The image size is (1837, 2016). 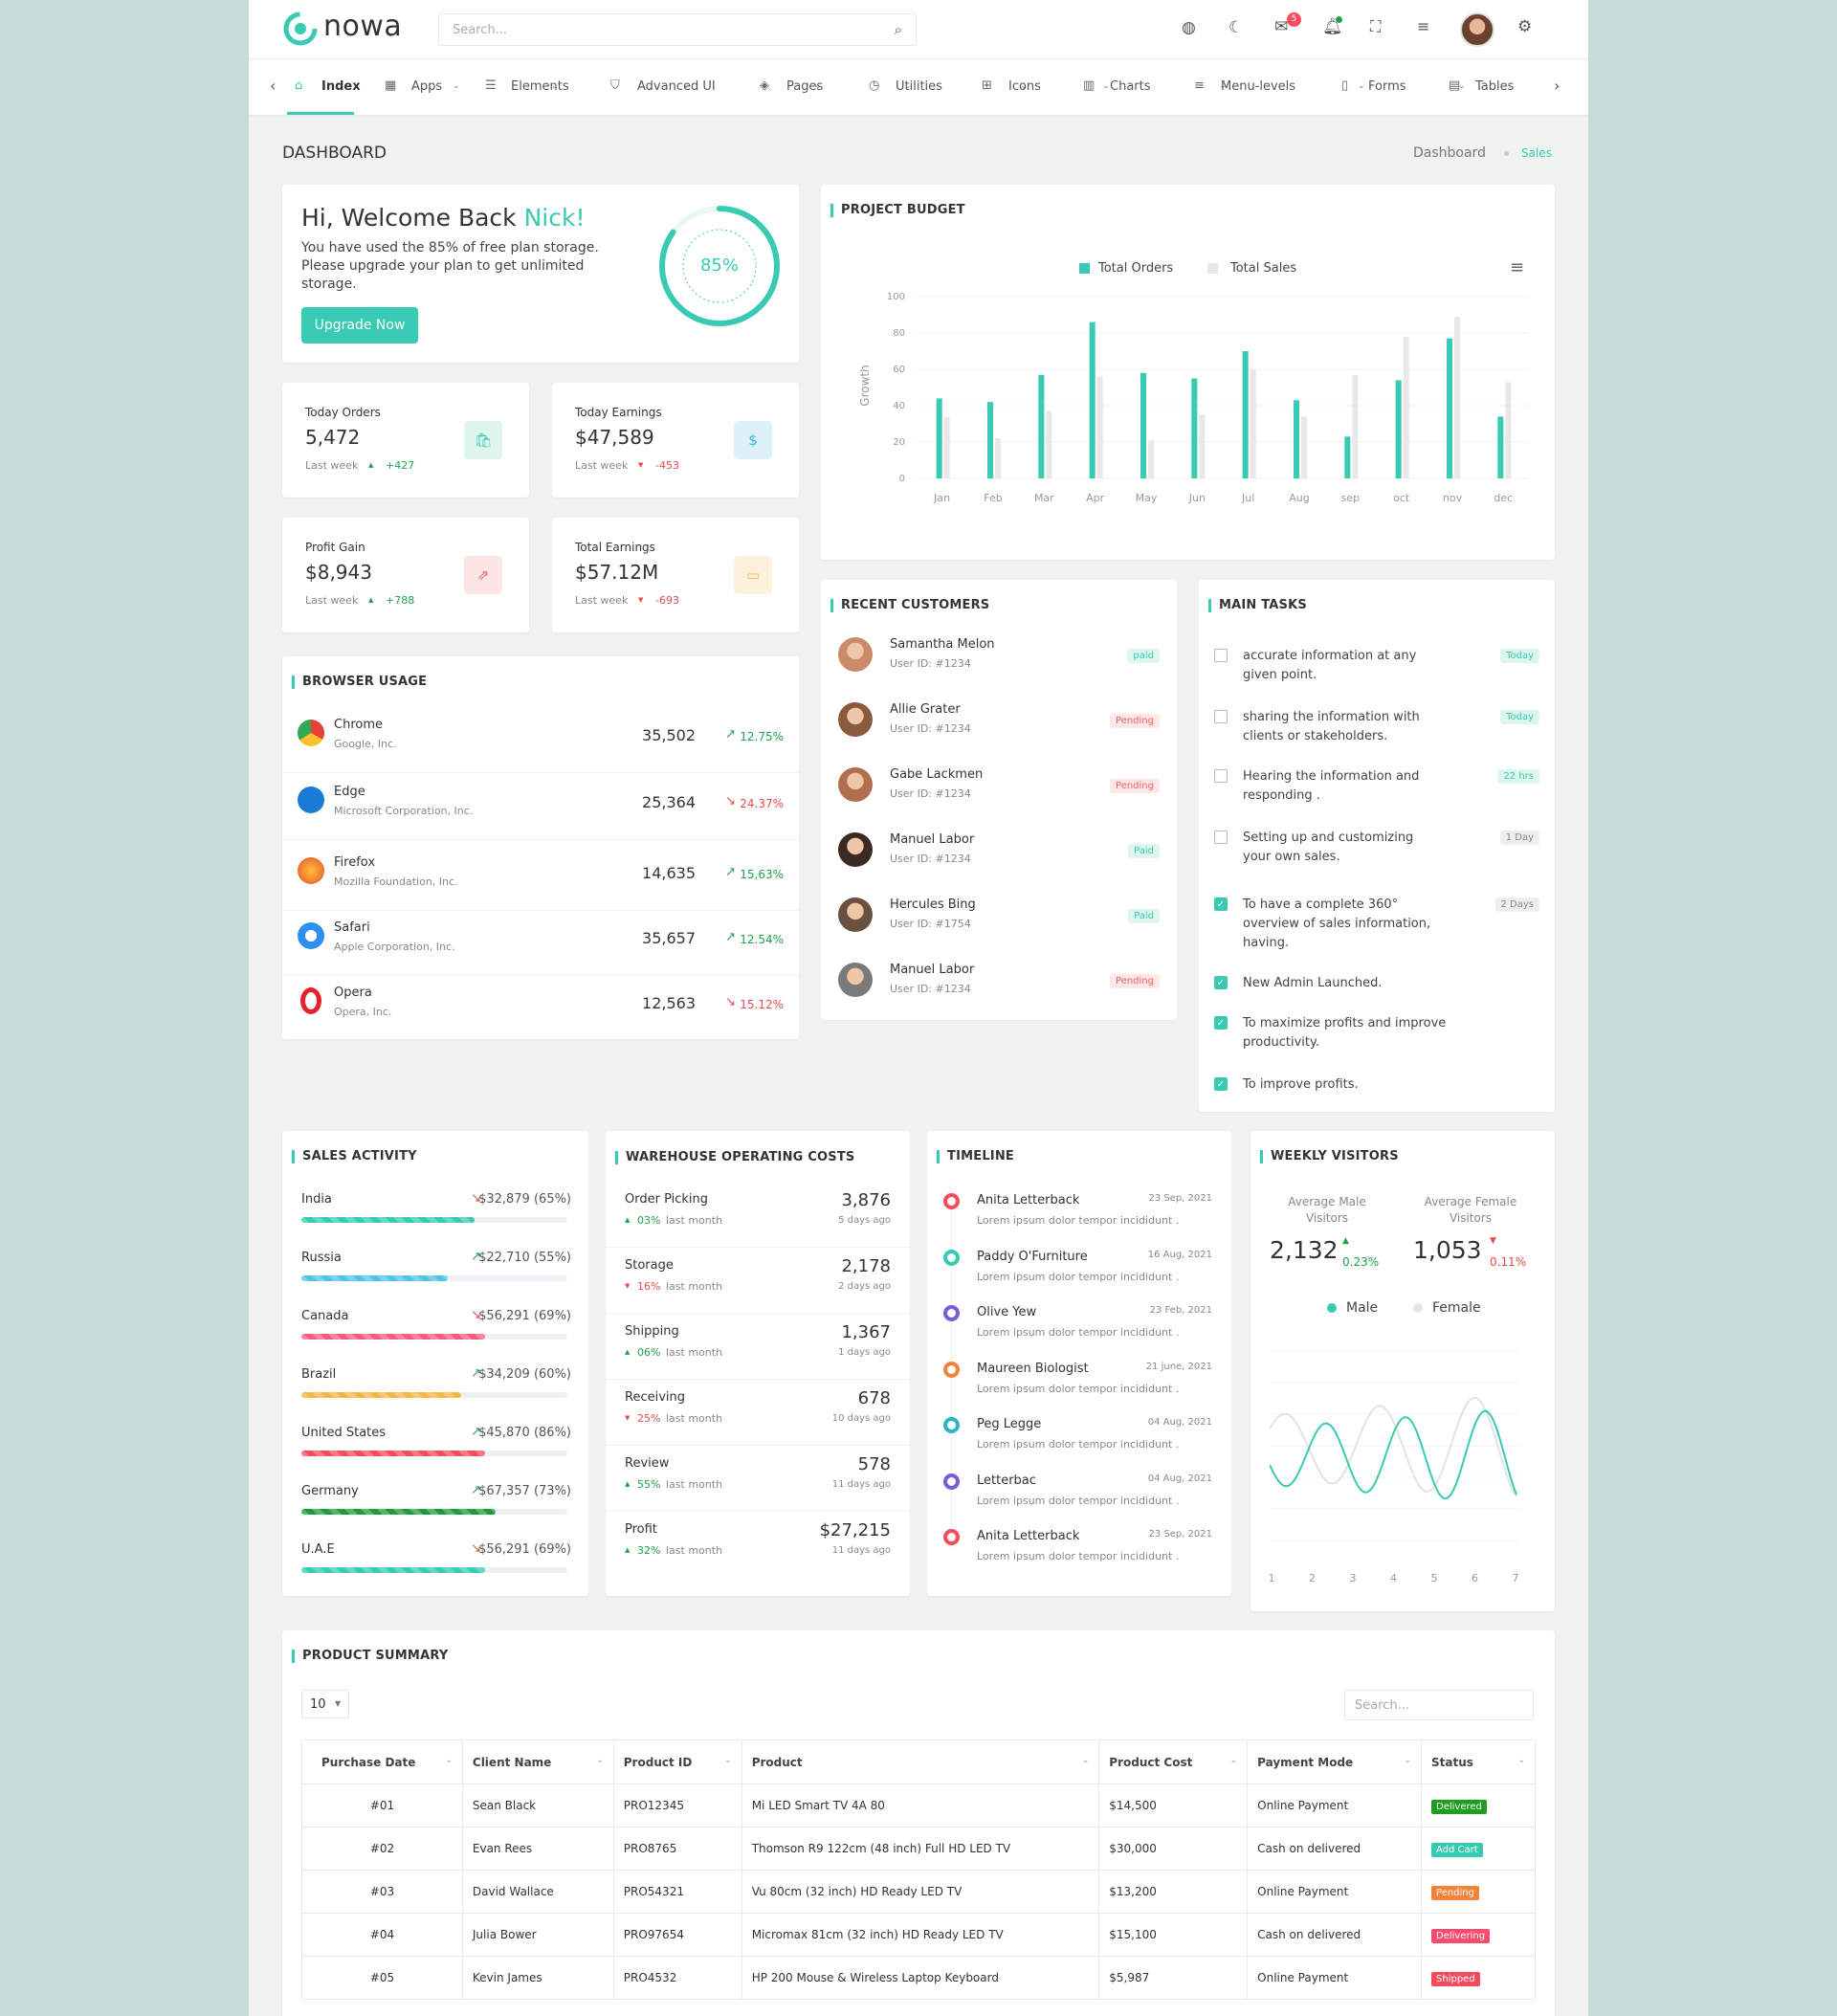 I want to click on nav-icons: Icons, so click(x=1024, y=86).